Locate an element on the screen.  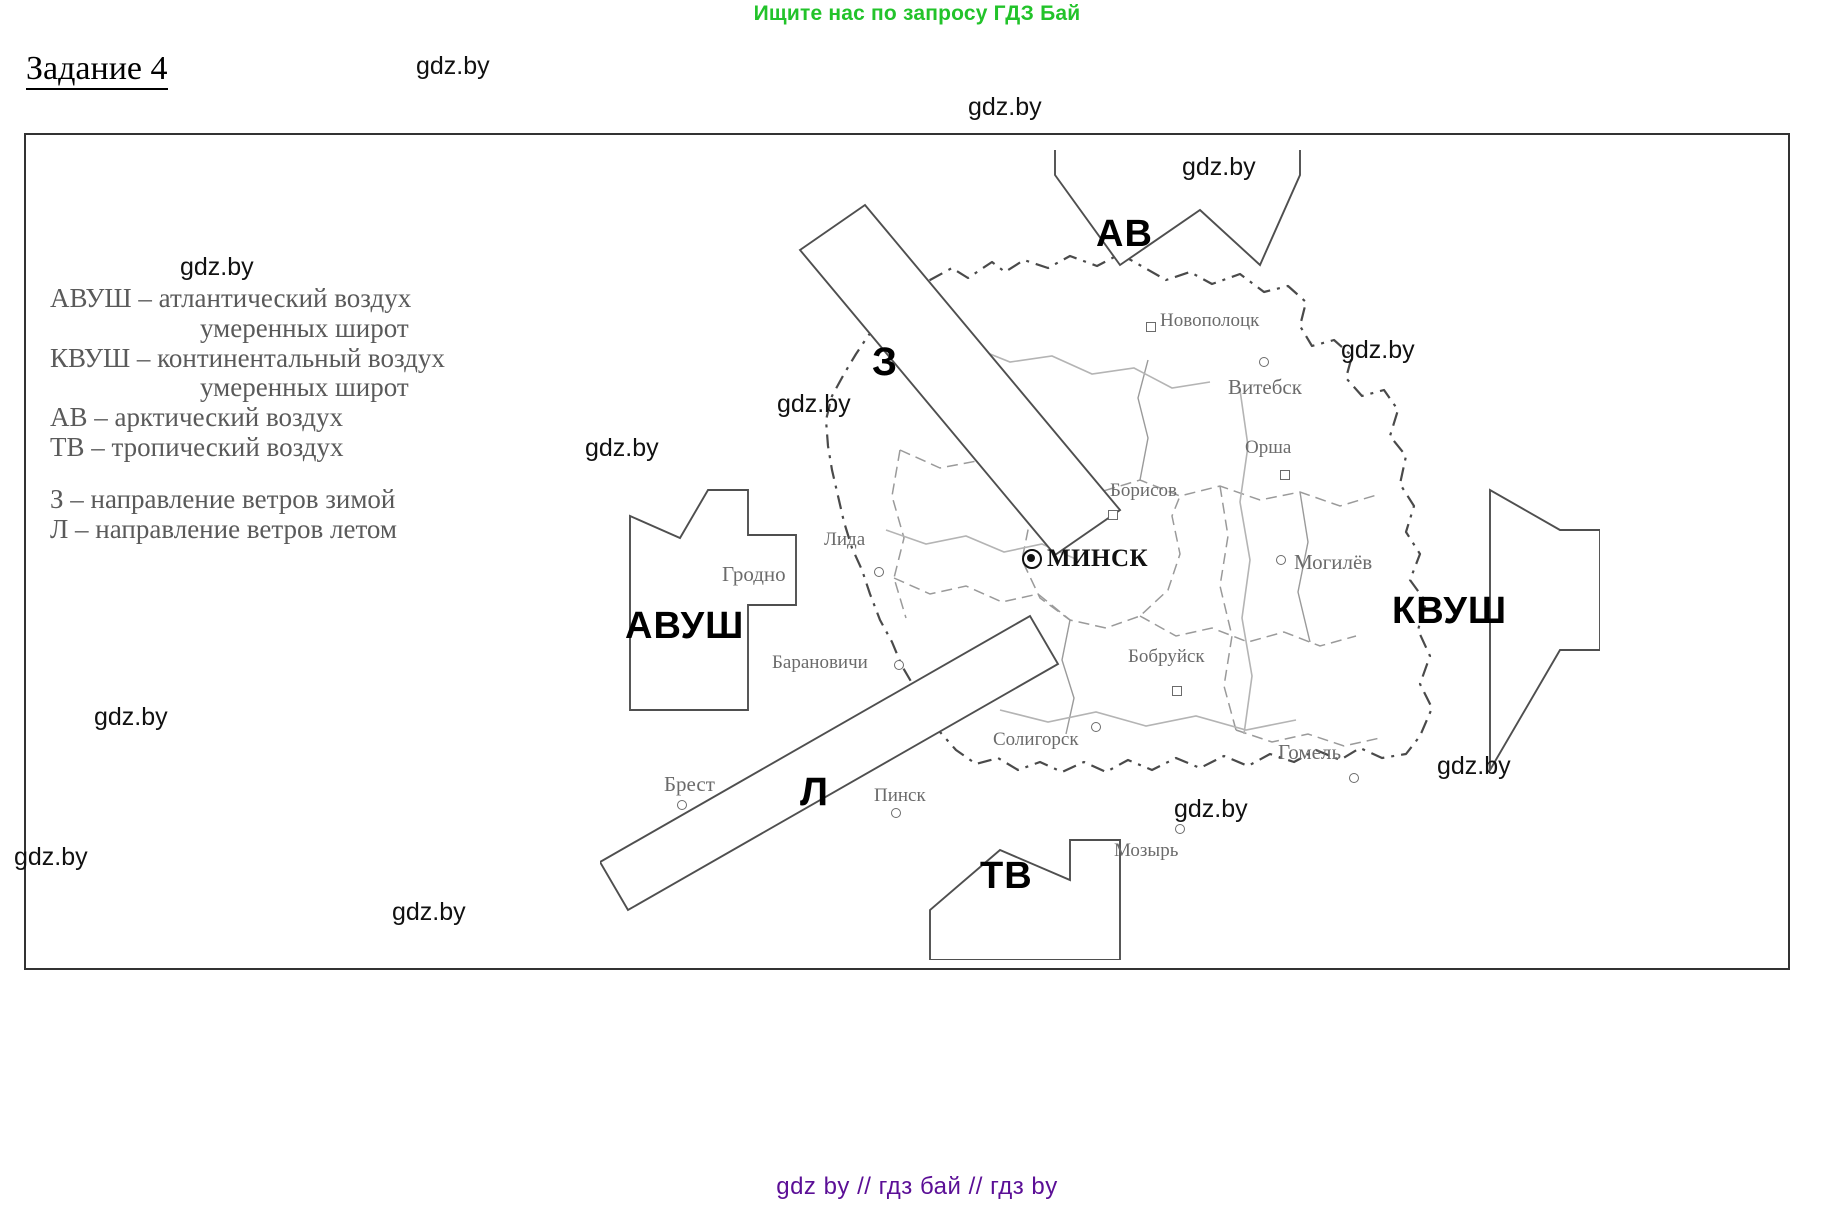
watermark-gdz-4: gdz.by is located at coordinates (217, 267).